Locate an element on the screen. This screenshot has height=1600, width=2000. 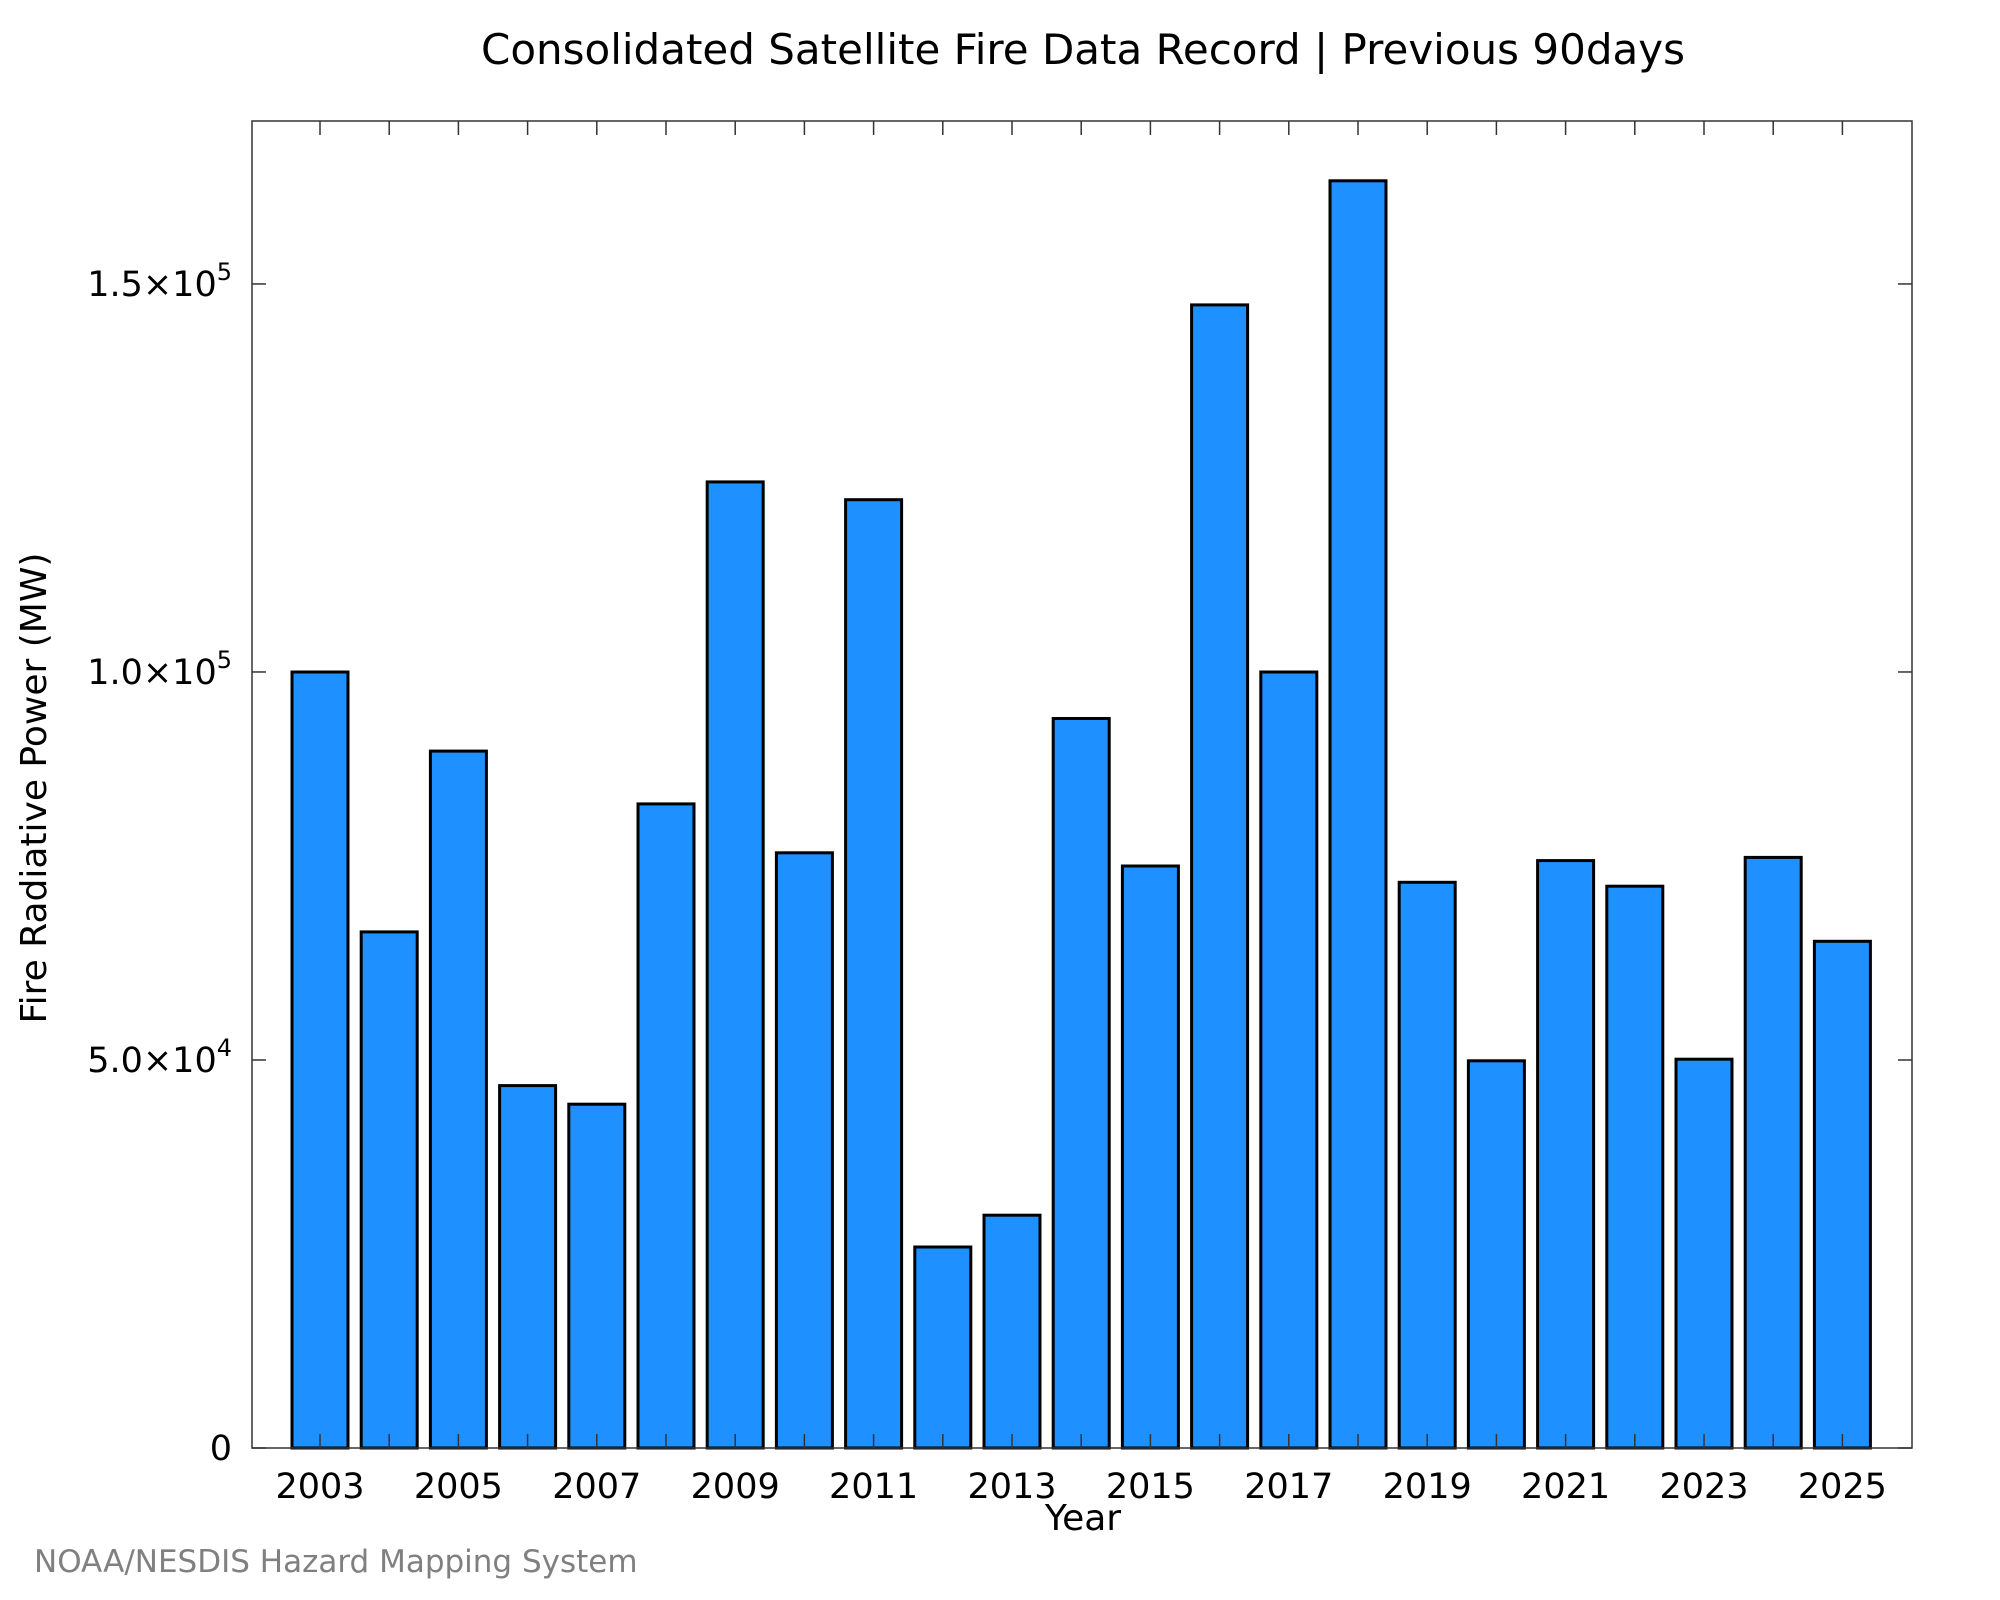
bar-2016 is located at coordinates (1220, 876).